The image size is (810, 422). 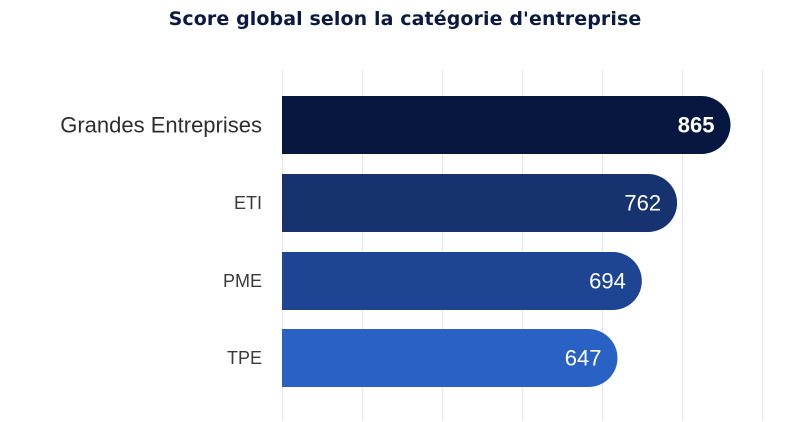 I want to click on bar-grandes-entreprises, so click(x=506, y=125).